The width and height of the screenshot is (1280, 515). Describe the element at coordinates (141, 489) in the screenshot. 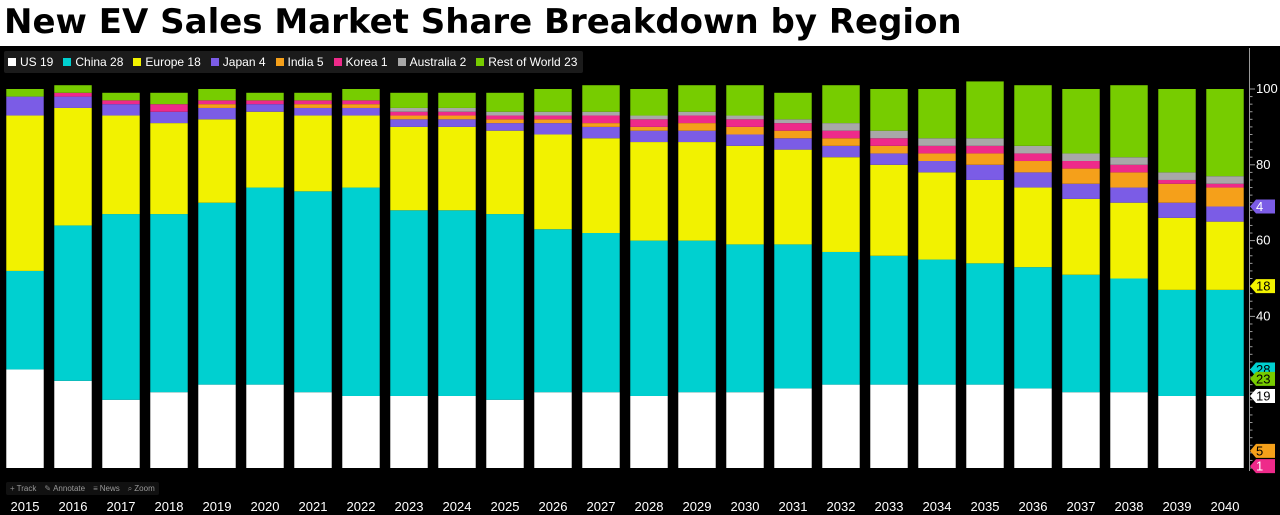

I see `toolbar-zoom-button: ⌕ Zoom` at that location.